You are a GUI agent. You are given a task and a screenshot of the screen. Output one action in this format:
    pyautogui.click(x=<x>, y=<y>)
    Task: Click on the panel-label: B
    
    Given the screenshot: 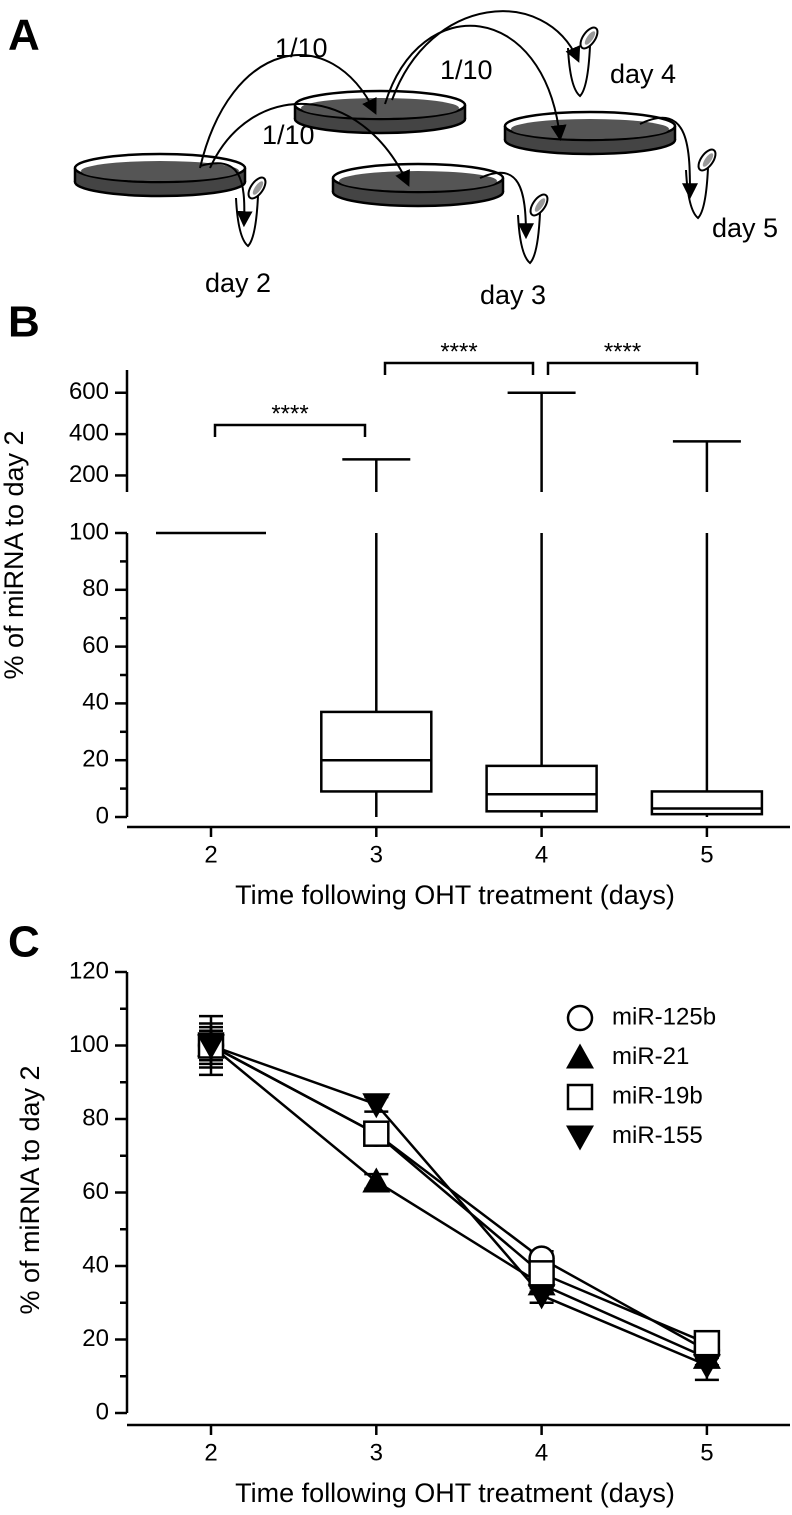 What is the action you would take?
    pyautogui.click(x=24, y=322)
    